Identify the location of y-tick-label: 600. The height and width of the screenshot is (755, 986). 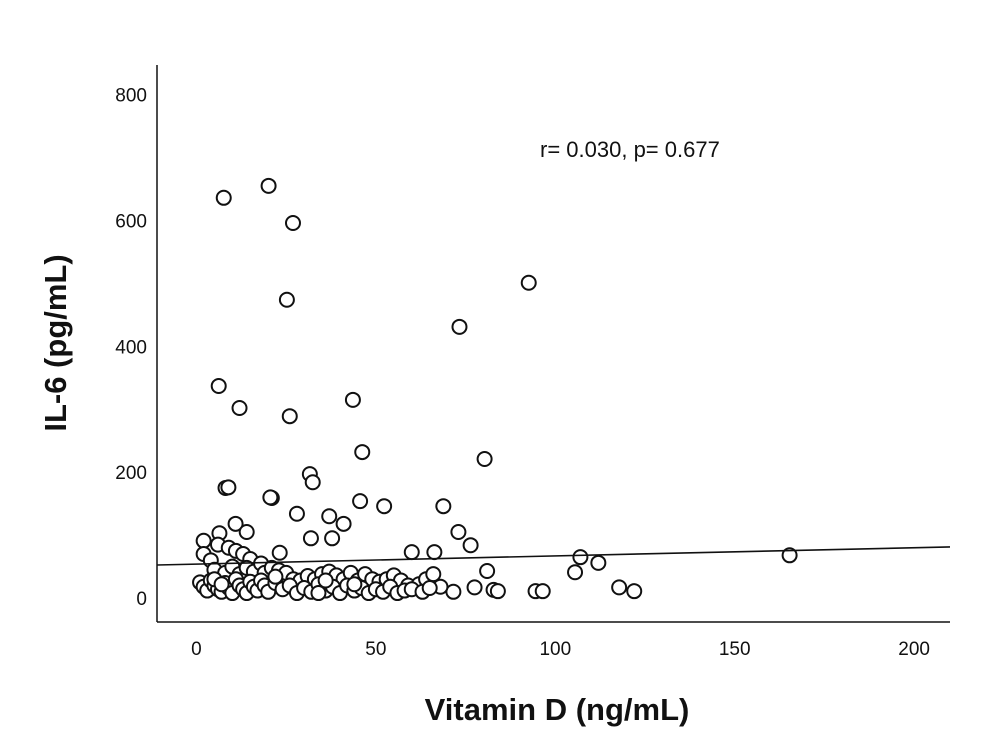
(131, 221).